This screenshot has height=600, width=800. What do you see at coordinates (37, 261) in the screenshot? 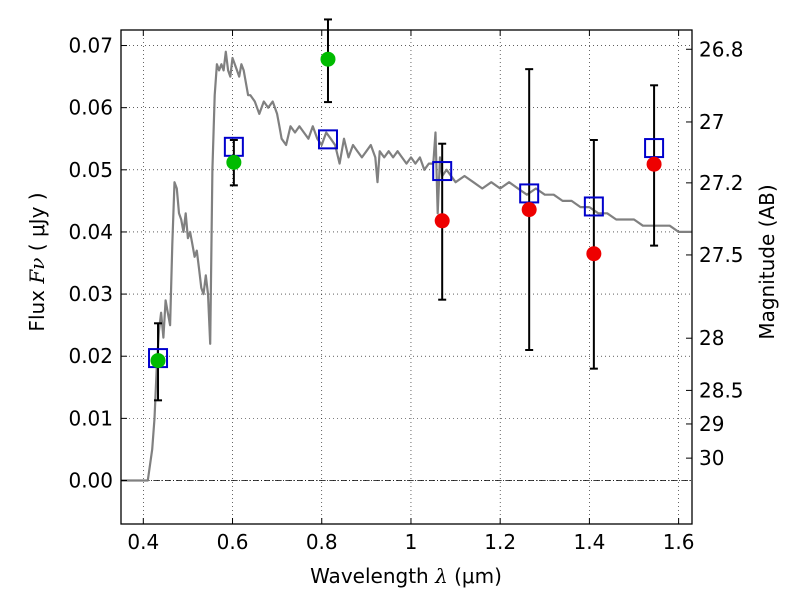
I see `y-axis-label: Flux Fν ( μJy )` at bounding box center [37, 261].